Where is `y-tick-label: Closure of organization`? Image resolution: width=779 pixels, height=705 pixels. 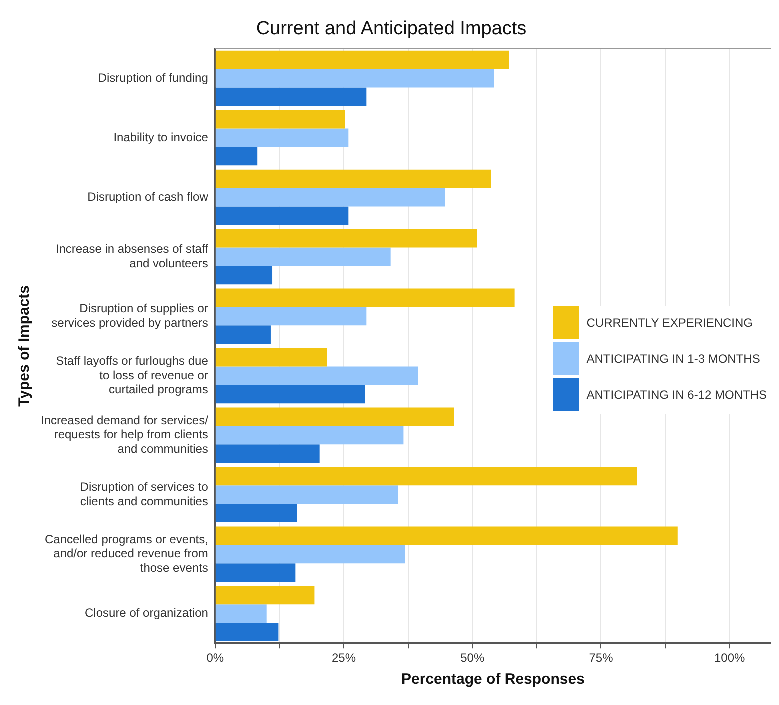 y-tick-label: Closure of organization is located at coordinates (146, 613).